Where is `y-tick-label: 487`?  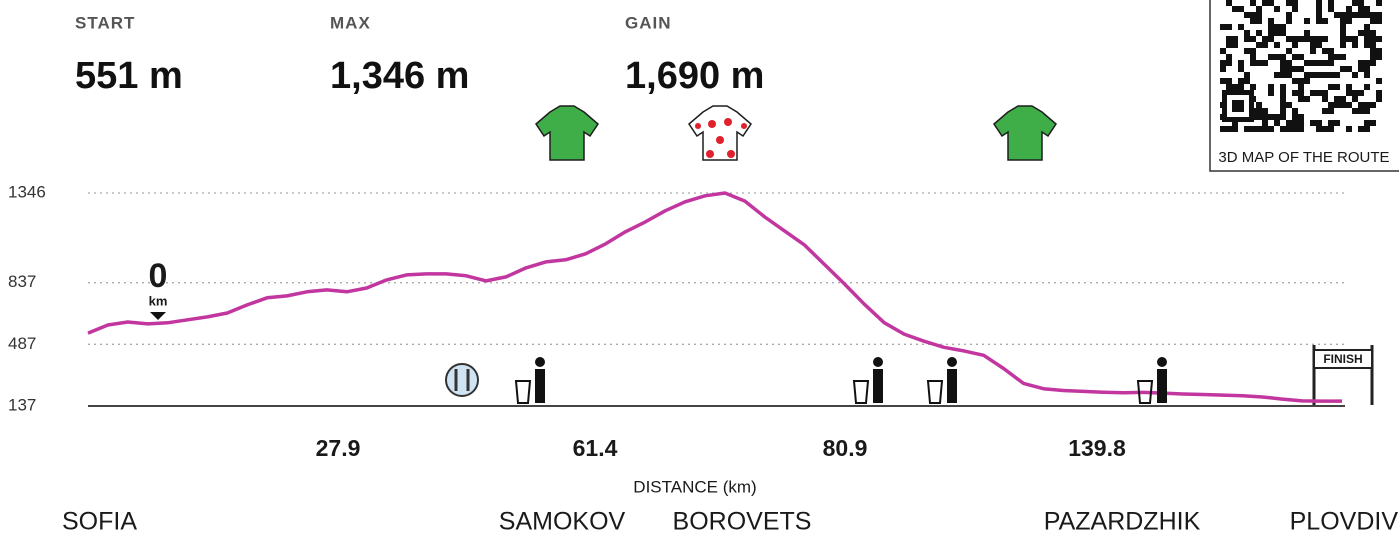 y-tick-label: 487 is located at coordinates (22, 343).